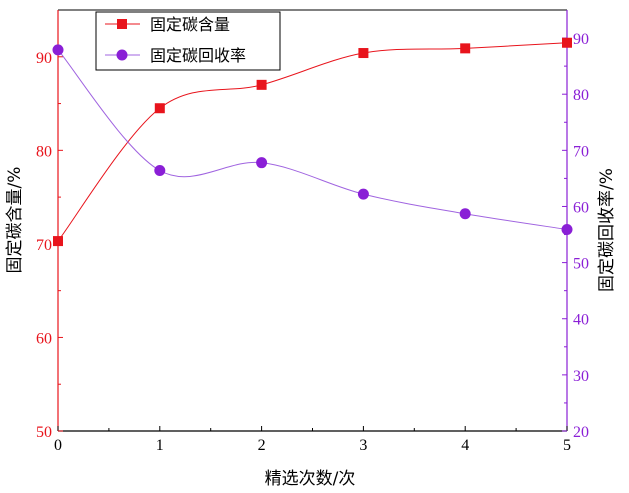 Image resolution: width=629 pixels, height=493 pixels. I want to click on y-left-tick-label: 90, so click(44, 58).